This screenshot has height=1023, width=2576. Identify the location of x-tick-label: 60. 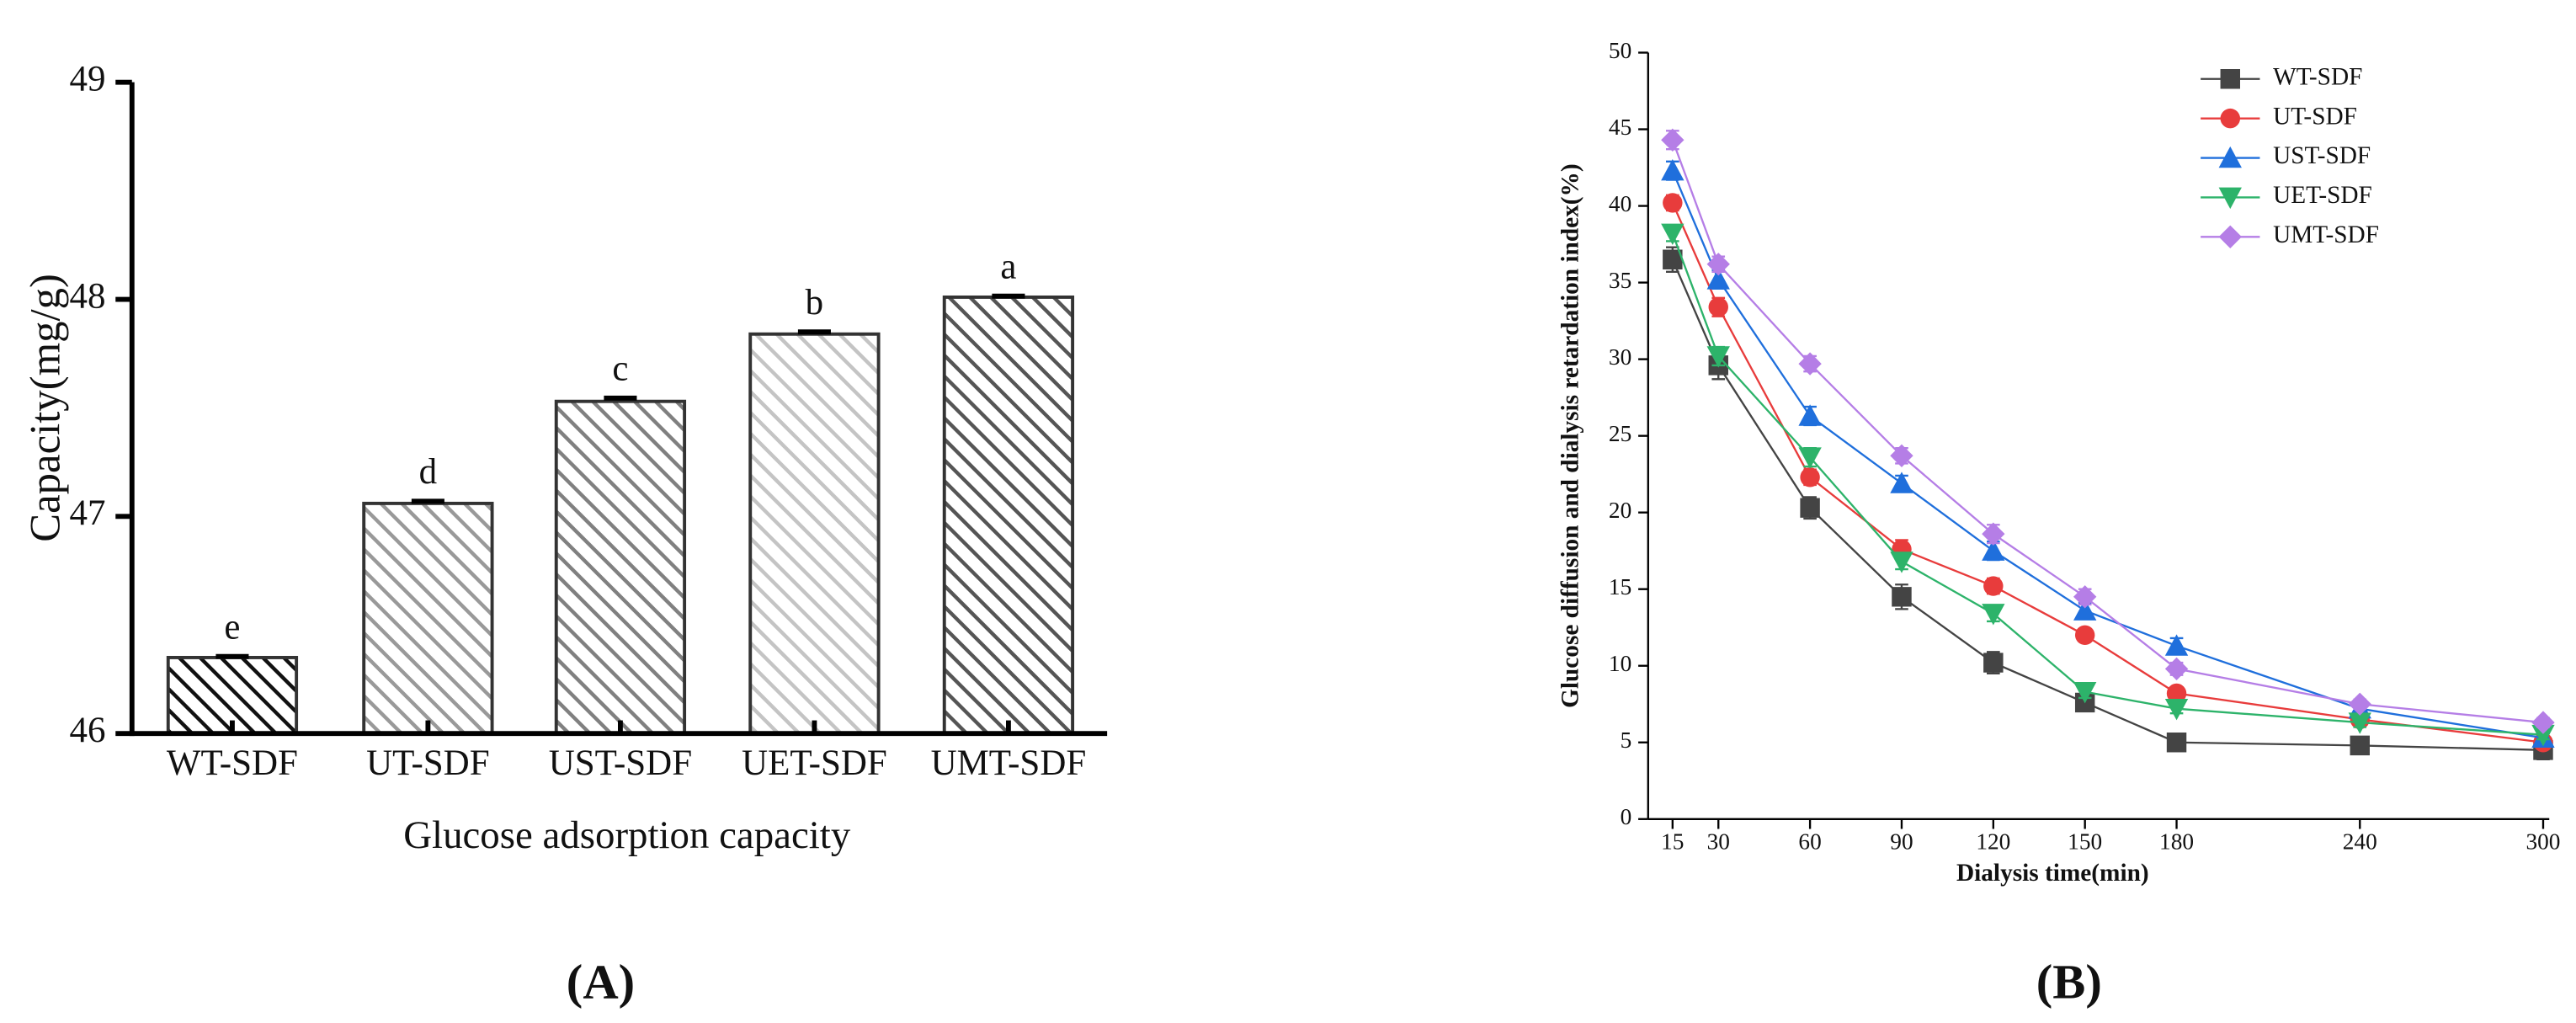
(1809, 842).